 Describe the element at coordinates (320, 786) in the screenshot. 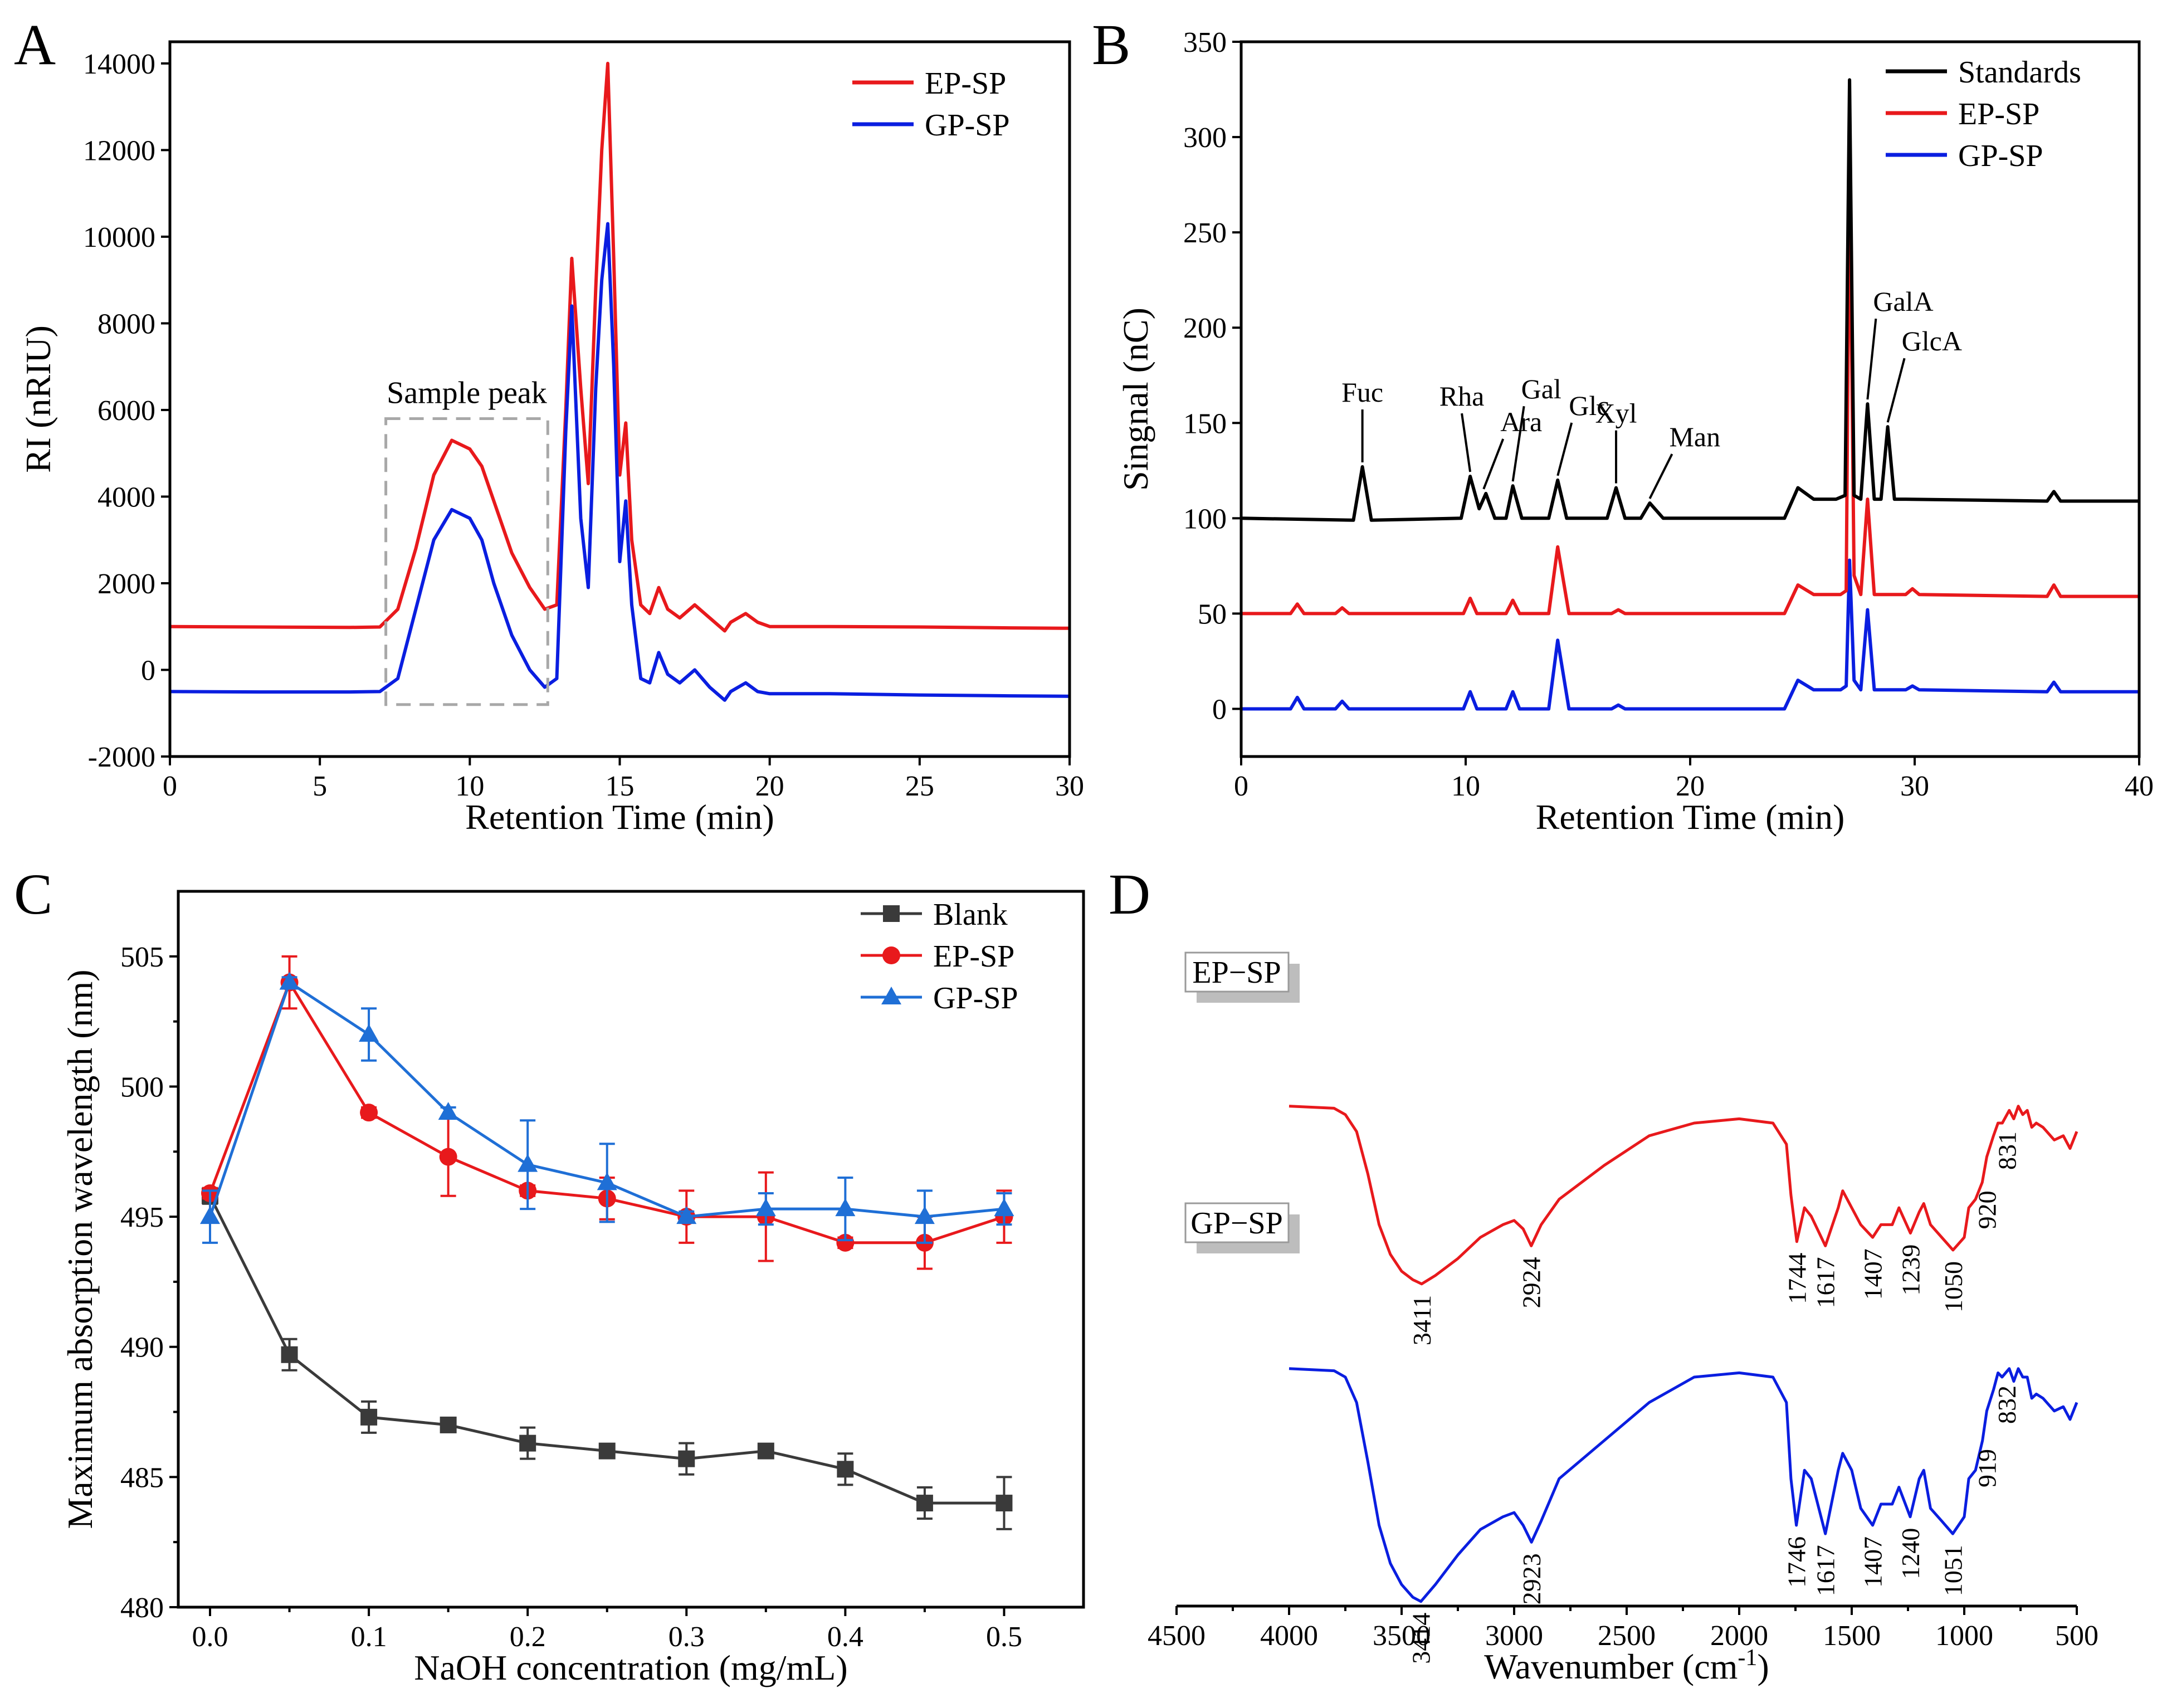

I see `x-tick-label: 5` at that location.